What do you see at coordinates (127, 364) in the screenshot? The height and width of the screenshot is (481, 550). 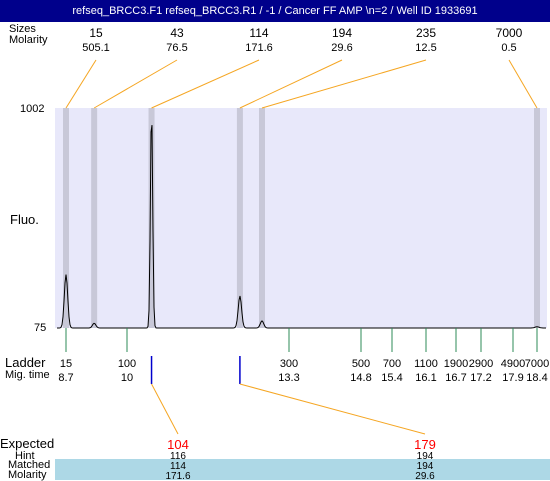 I see `ladder-size-label: 100` at bounding box center [127, 364].